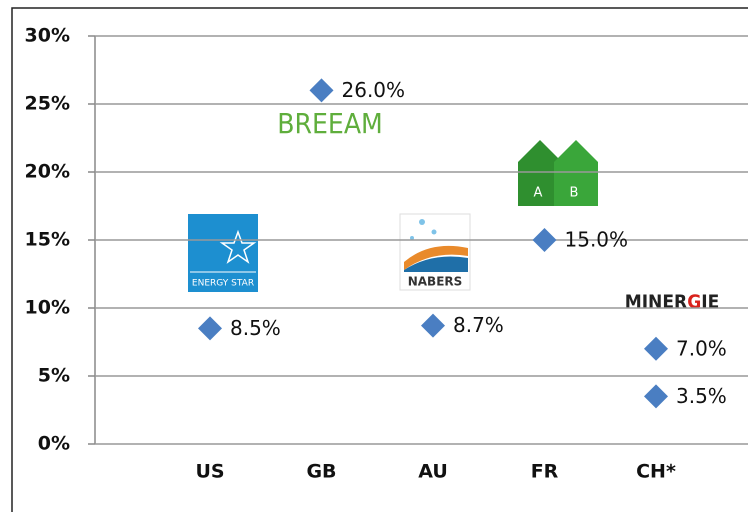  Describe the element at coordinates (209, 472) in the screenshot. I see `x-tick-label: US` at that location.